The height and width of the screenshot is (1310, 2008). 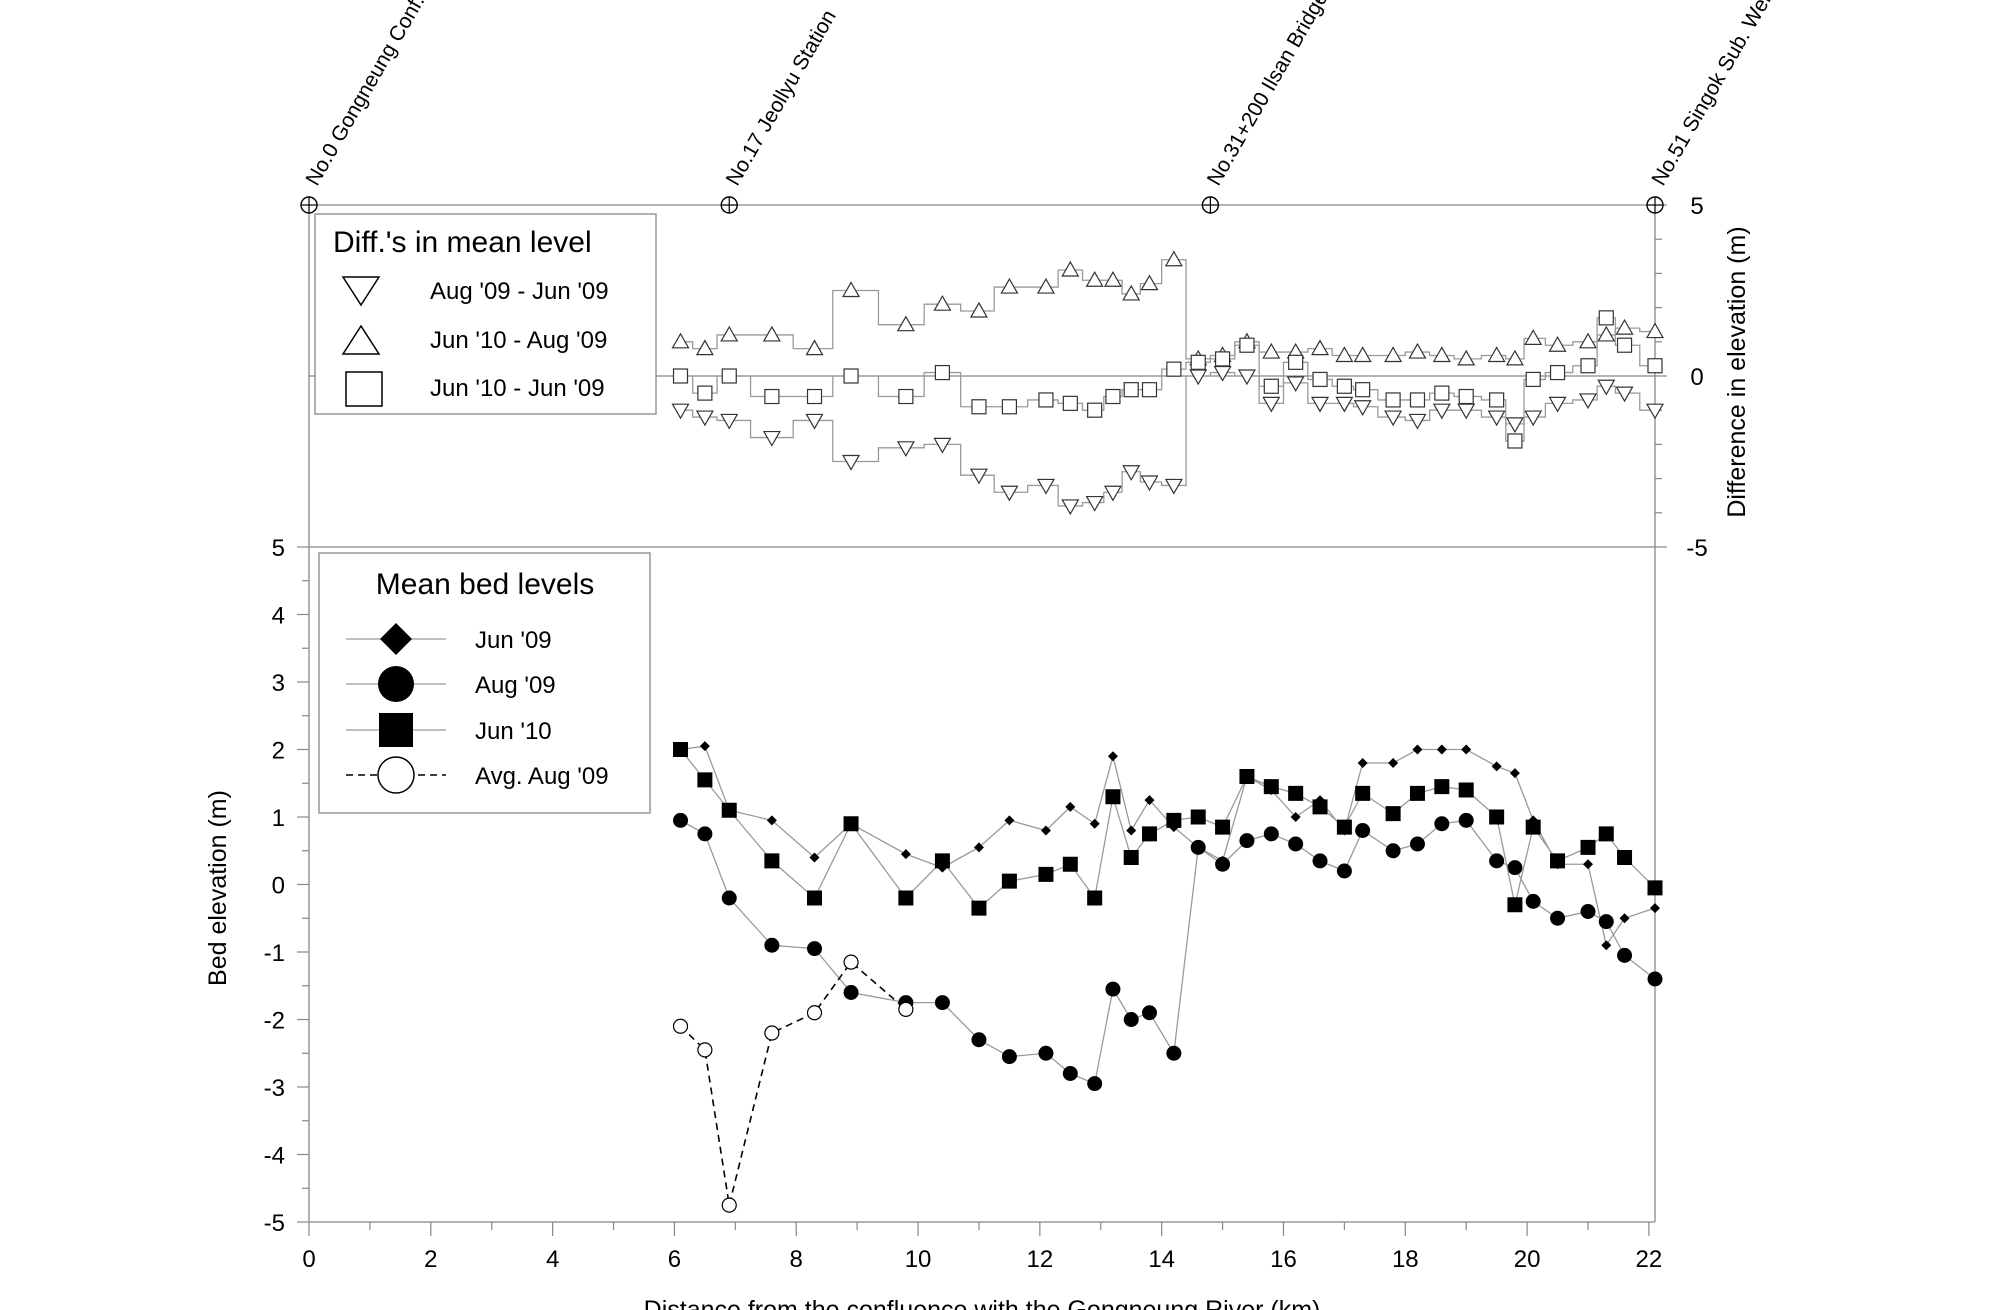 I want to click on distance-x-tick-label: 10, so click(x=918, y=1259).